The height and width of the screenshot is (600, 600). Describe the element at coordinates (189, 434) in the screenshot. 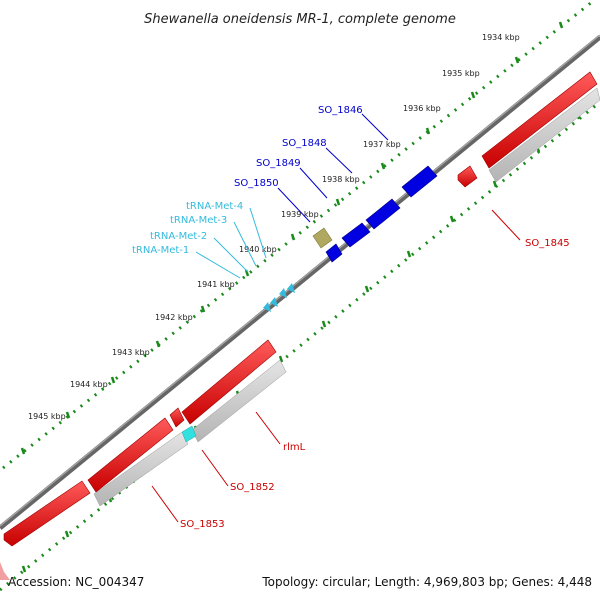

I see `cyan-feature` at that location.